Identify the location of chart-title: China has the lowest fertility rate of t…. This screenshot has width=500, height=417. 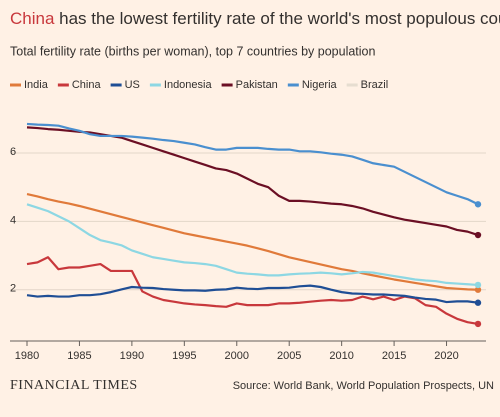
(255, 18).